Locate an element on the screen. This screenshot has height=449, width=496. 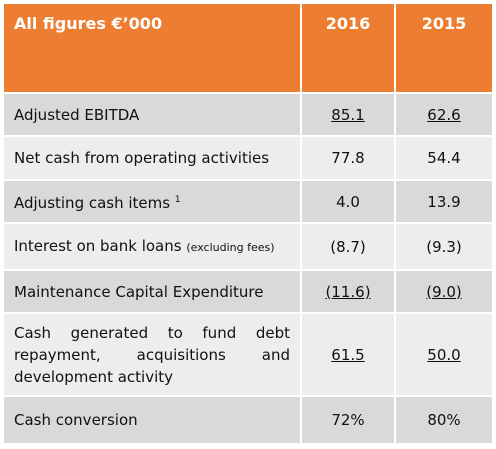
value-cell: (8.7) is located at coordinates (348, 246).